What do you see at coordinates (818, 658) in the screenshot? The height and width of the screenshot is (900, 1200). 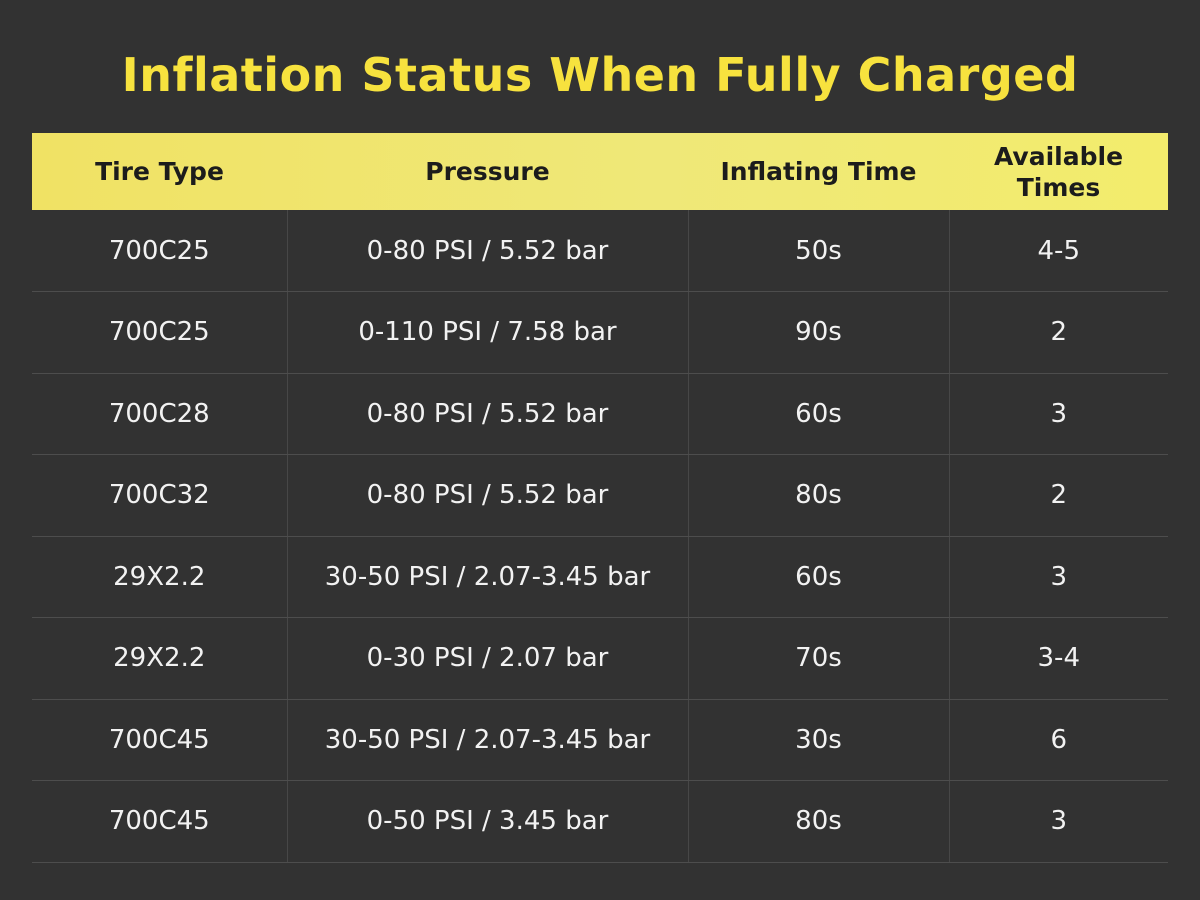 I see `cell-inflating-time: 70s` at bounding box center [818, 658].